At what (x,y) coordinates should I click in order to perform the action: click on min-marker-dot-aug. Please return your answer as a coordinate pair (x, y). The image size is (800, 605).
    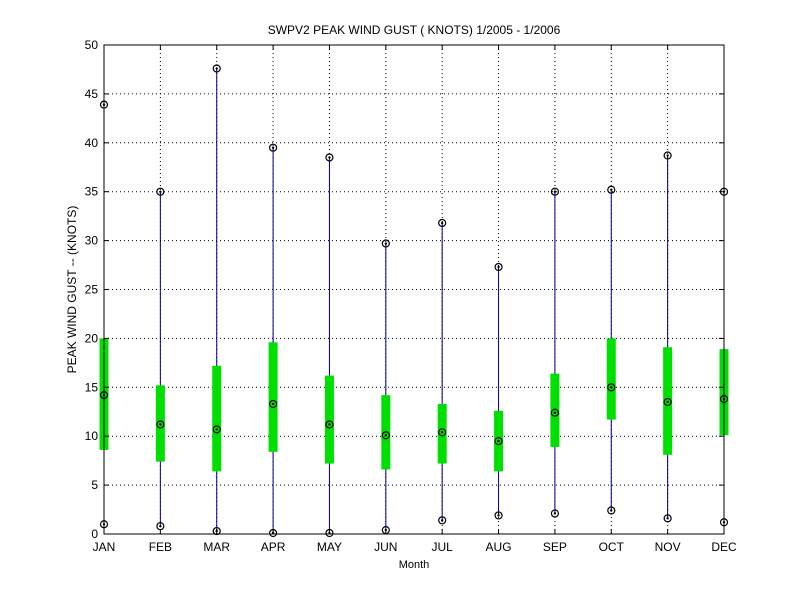
    Looking at the image, I should click on (498, 515).